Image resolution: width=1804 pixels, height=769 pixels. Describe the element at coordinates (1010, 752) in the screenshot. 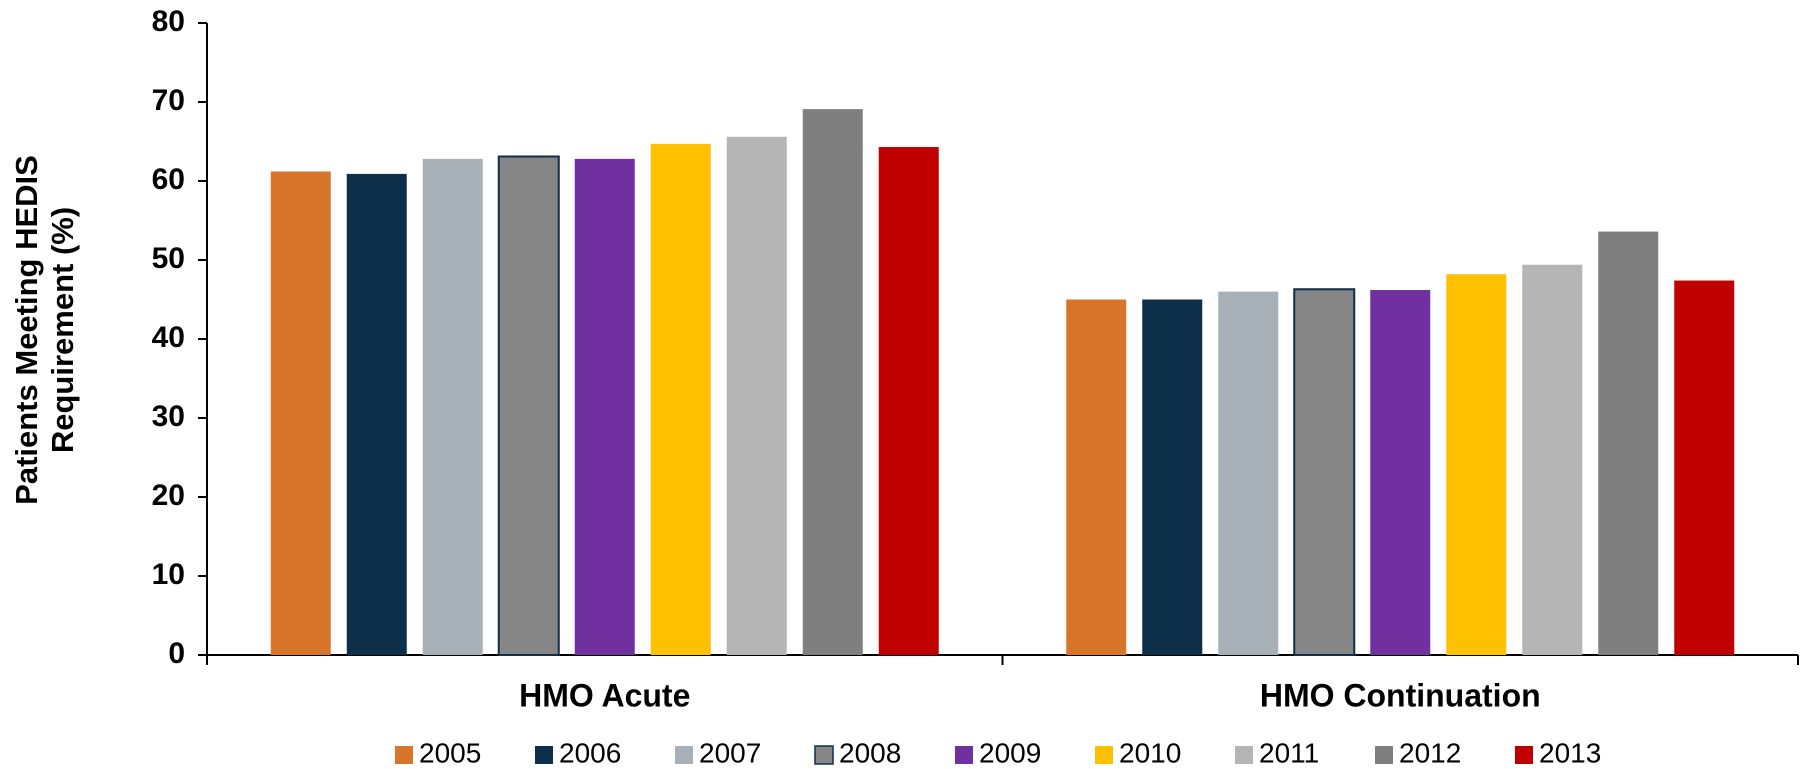

I see `legend-label: 2009` at that location.